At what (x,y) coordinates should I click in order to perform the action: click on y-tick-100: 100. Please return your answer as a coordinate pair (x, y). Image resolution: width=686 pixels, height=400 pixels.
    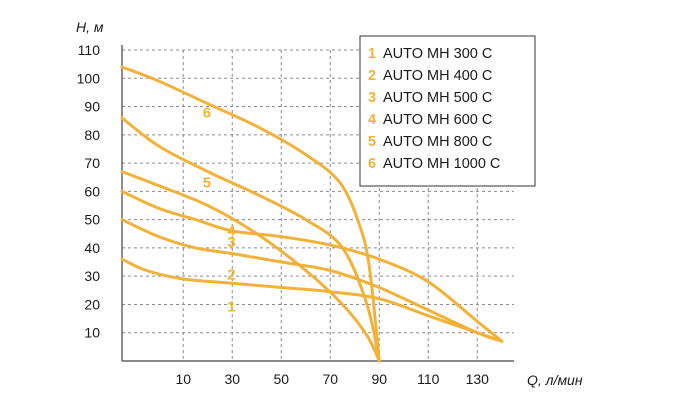
    Looking at the image, I should click on (89, 78).